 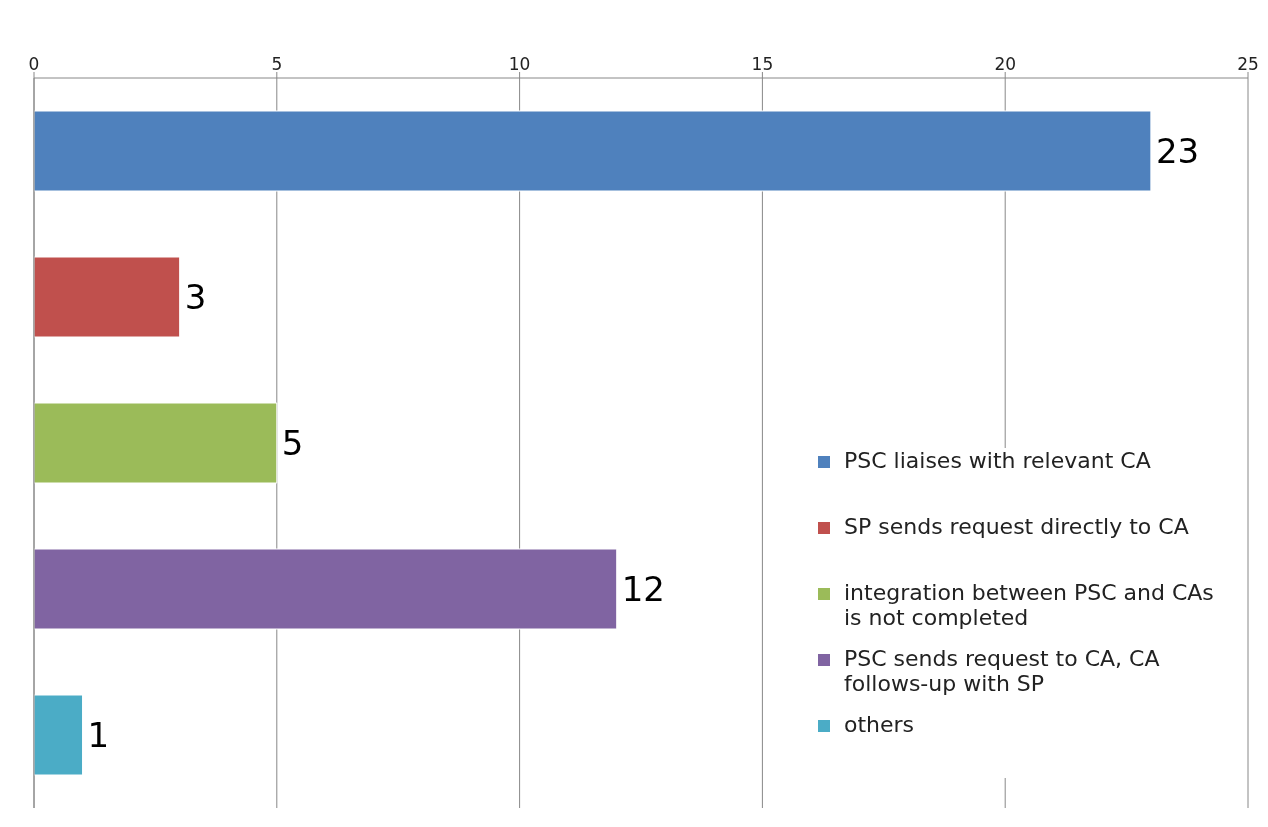 I want to click on x-tick-label: 0, so click(x=34, y=64).